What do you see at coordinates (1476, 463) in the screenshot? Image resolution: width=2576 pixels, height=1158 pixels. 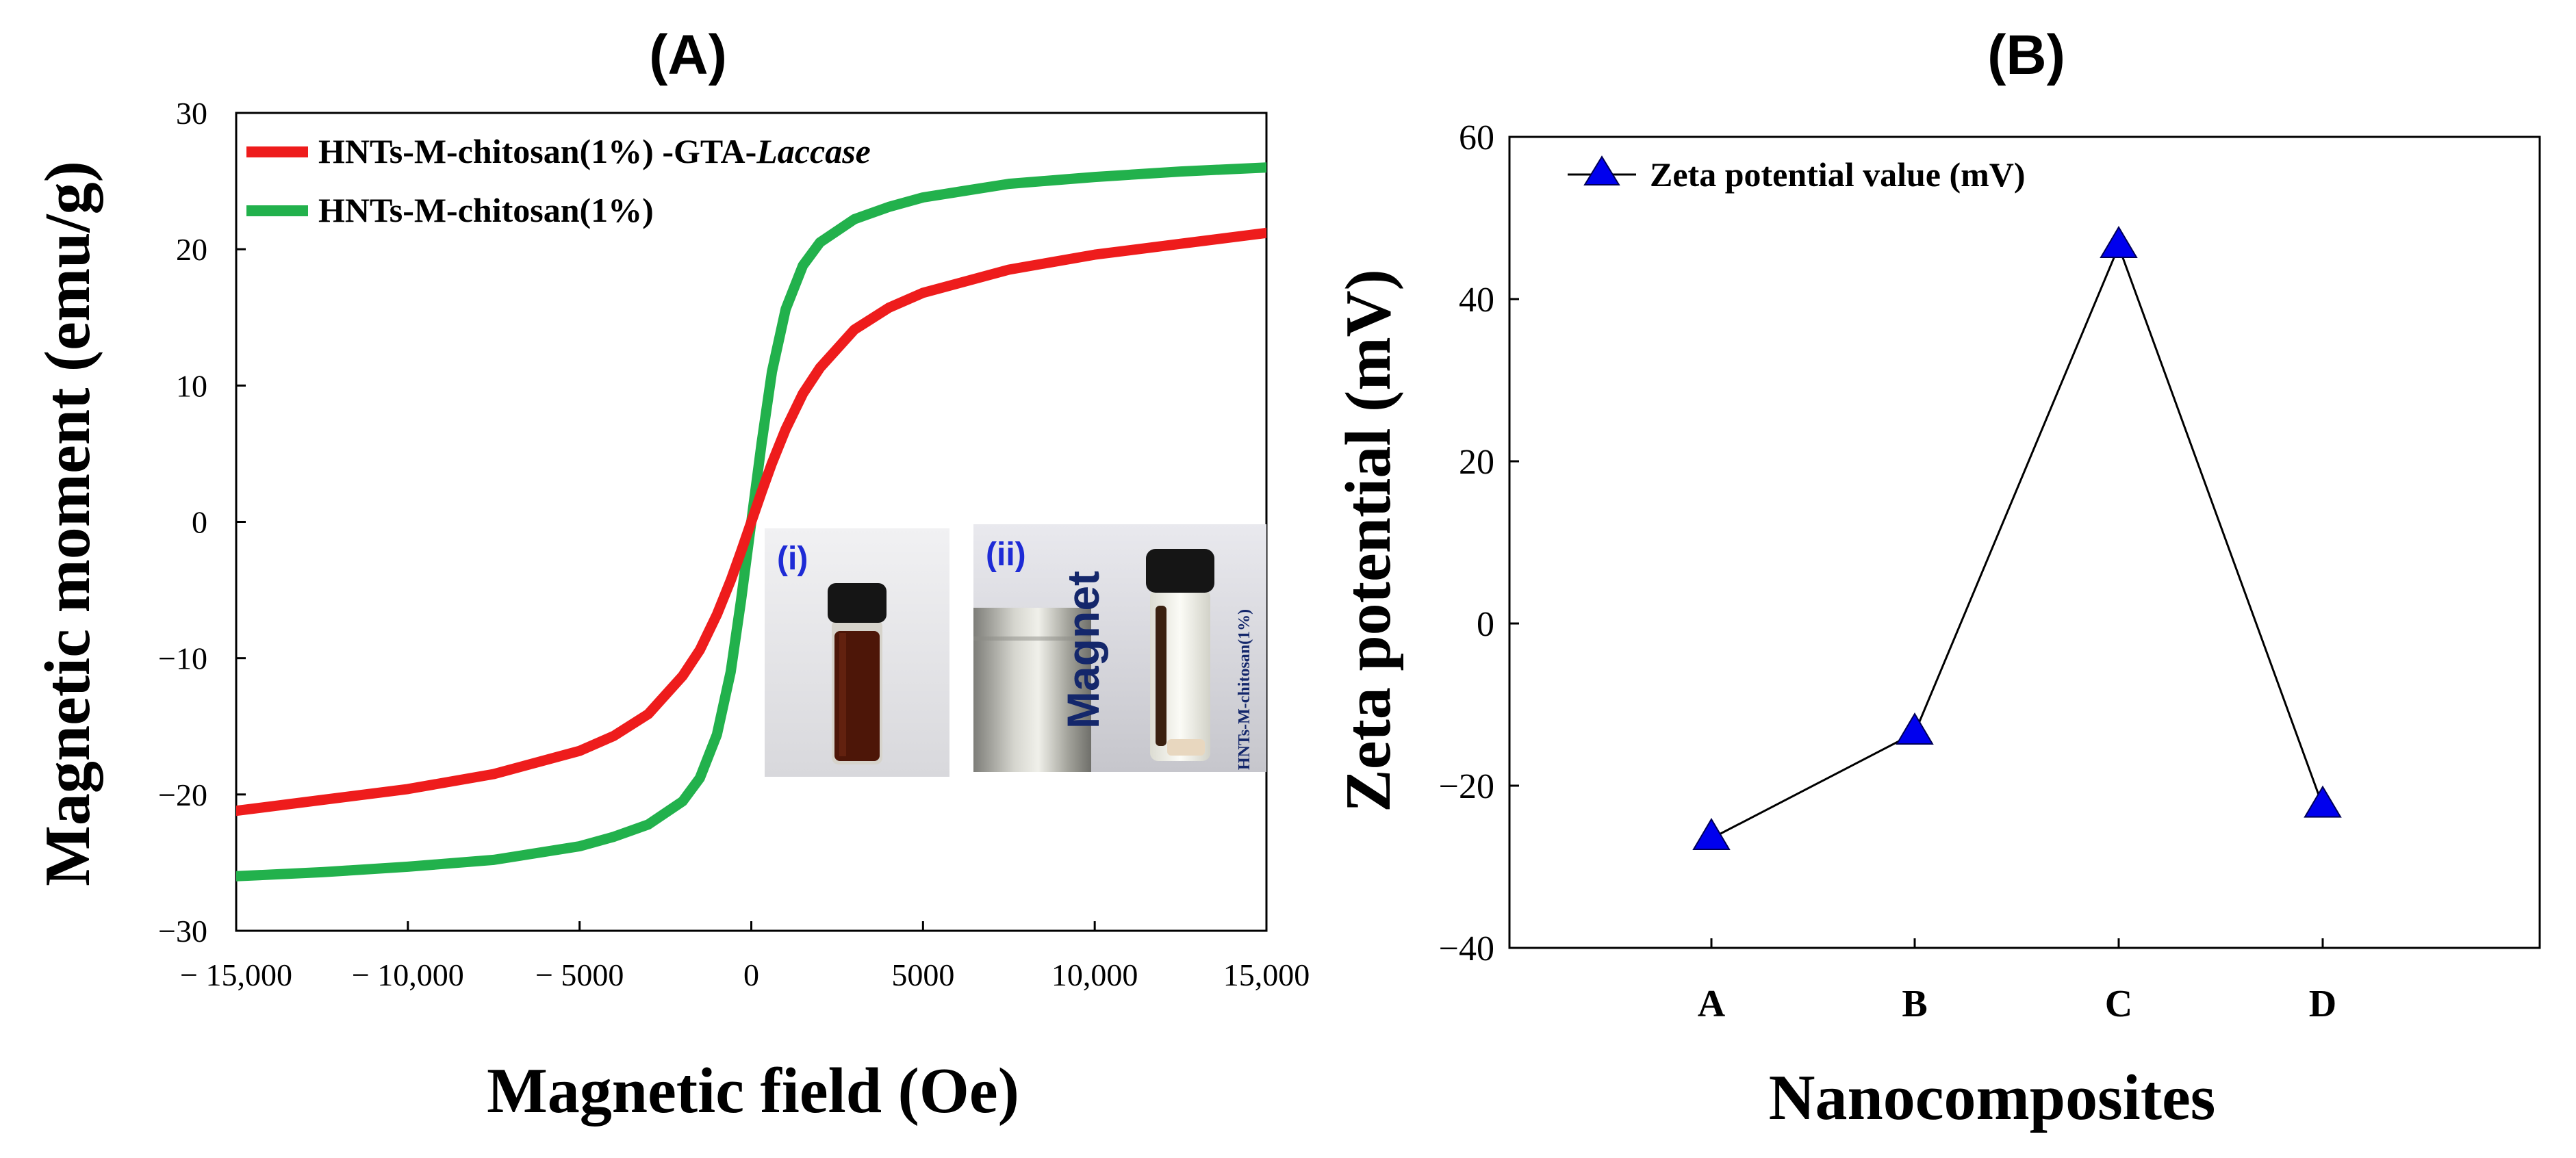 I see `y-tick-label-b: 20` at bounding box center [1476, 463].